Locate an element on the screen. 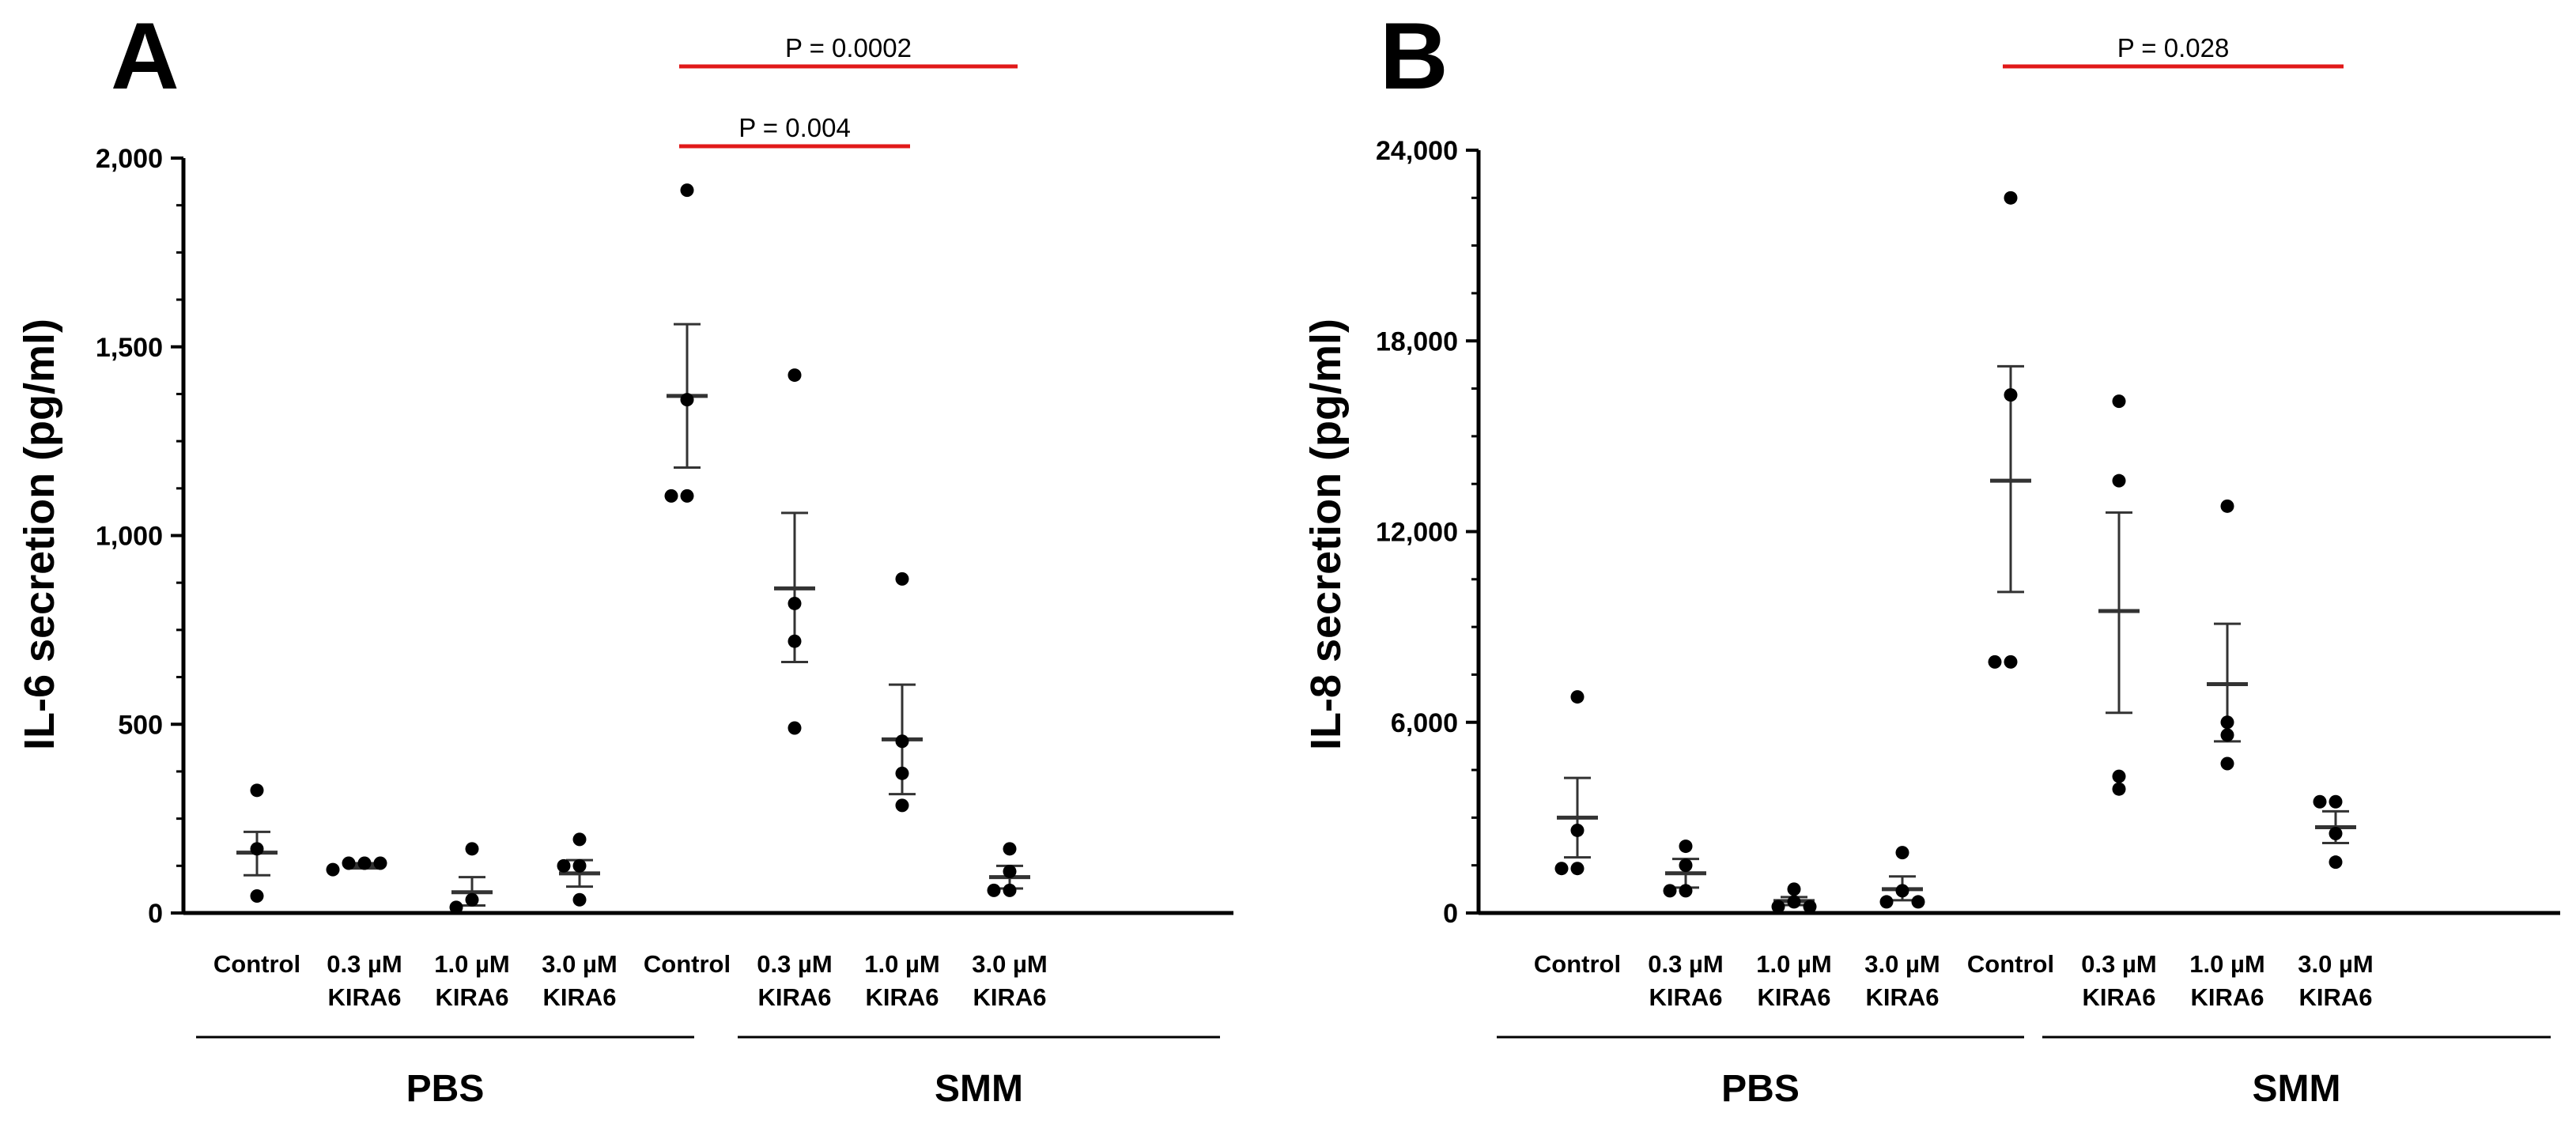 This screenshot has height=1128, width=2576. y-tick-label: 18,000 is located at coordinates (1417, 341).